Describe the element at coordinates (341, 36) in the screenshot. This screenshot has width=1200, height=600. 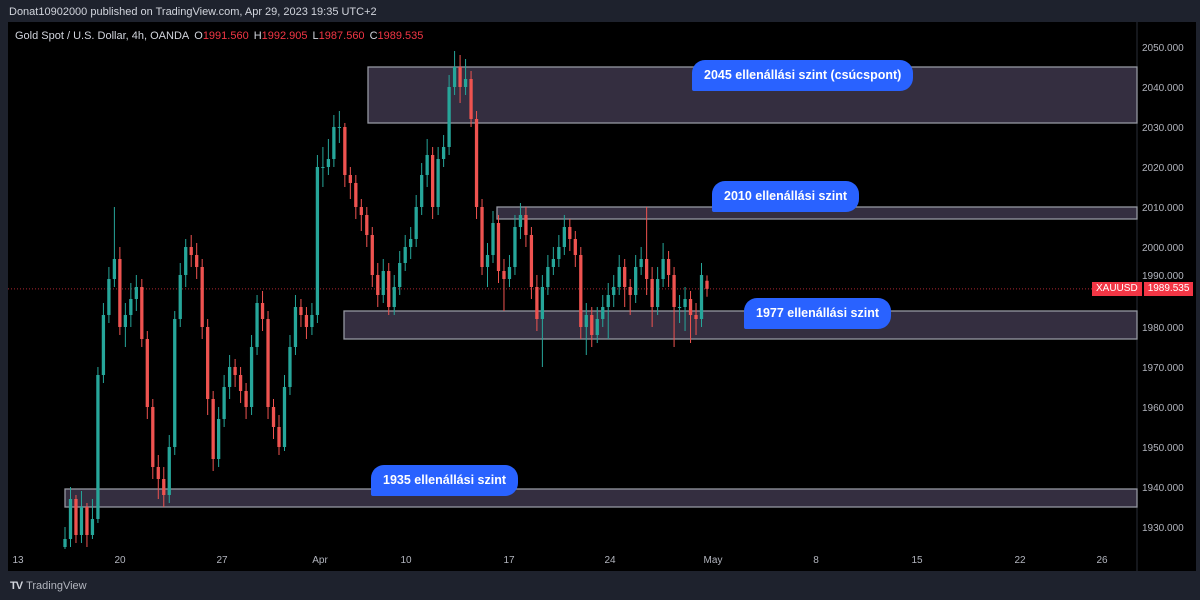
I see `low-value: 1987.560` at that location.